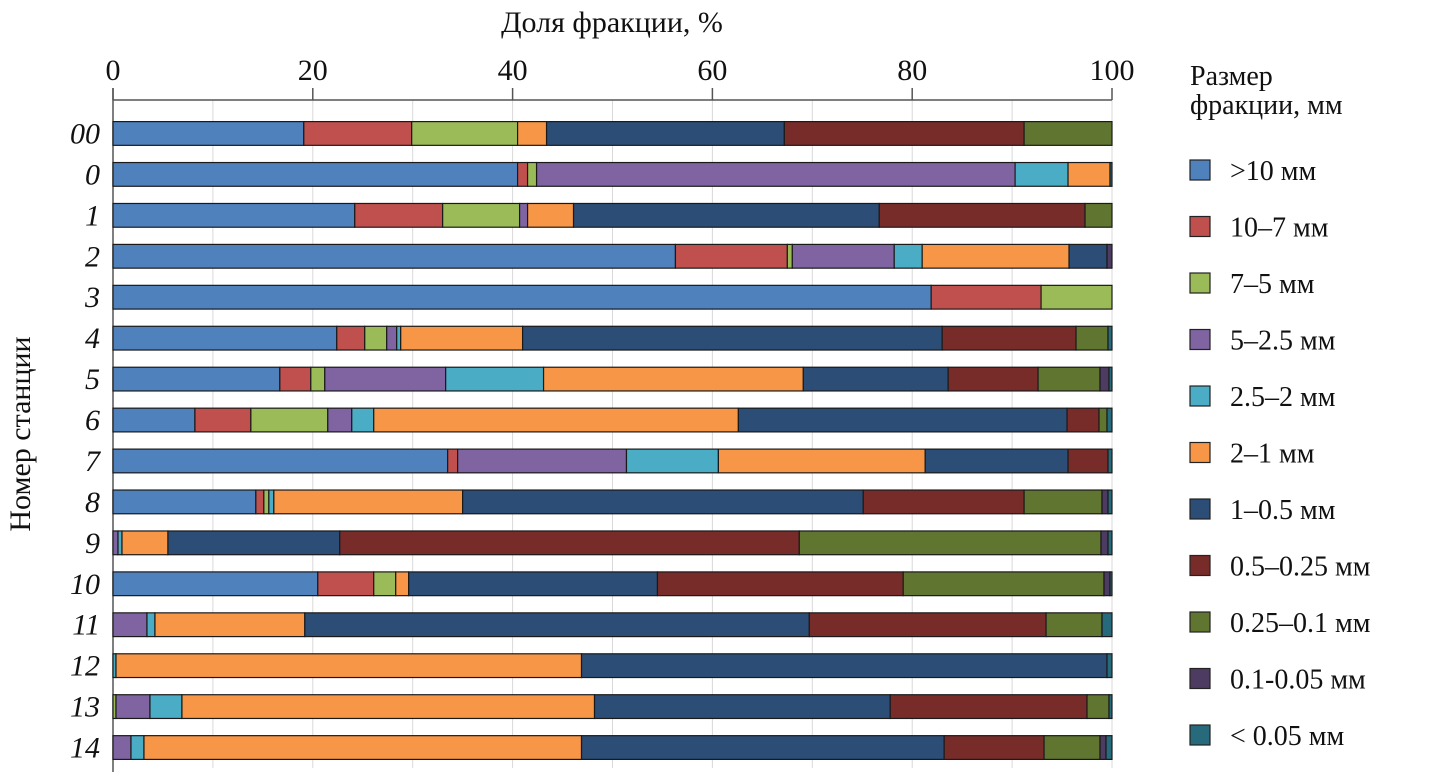  I want to click on legend-label: < 0.05 мм, so click(1287, 736).